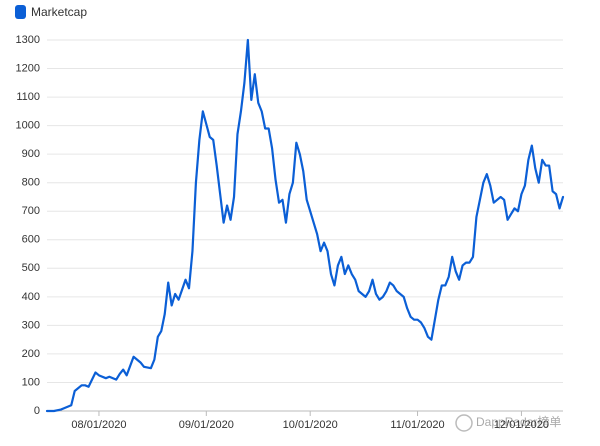 The image size is (600, 446). What do you see at coordinates (28, 40) in the screenshot?
I see `y-tick-label: 1300` at bounding box center [28, 40].